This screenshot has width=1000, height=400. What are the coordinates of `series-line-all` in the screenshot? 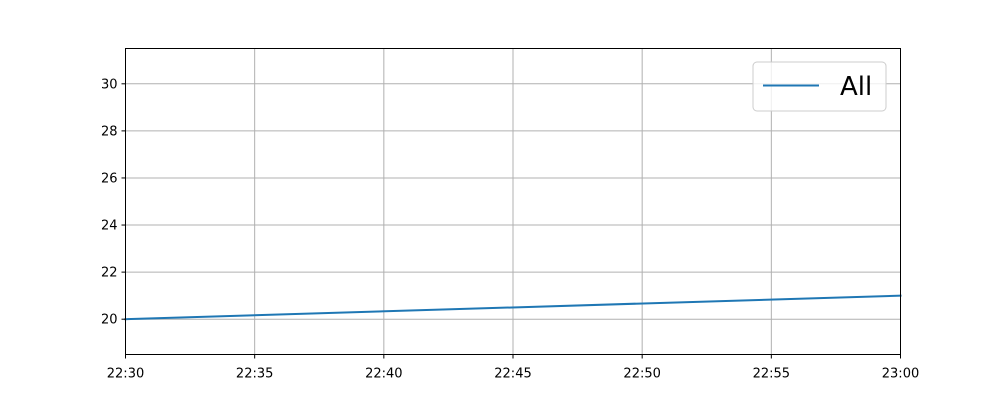 It's located at (513, 307).